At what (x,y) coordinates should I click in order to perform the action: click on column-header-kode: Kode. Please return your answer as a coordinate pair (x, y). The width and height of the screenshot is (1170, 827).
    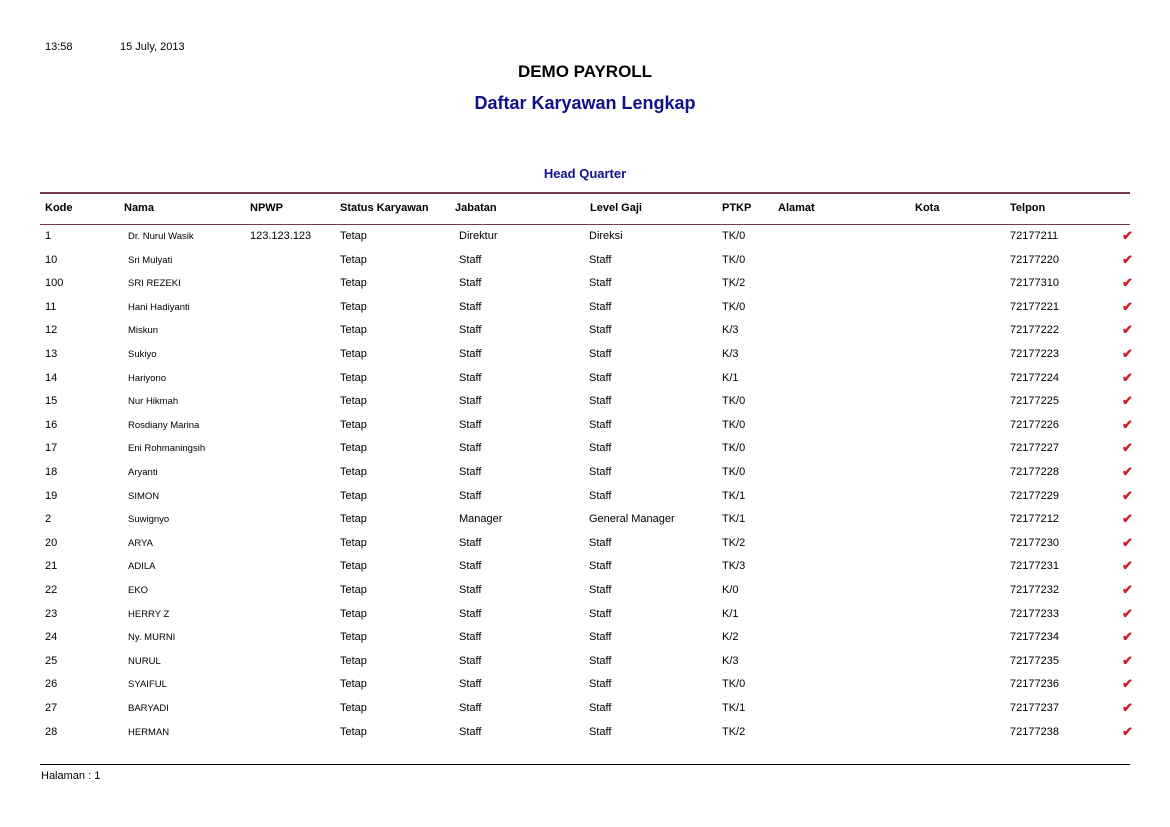
    Looking at the image, I should click on (59, 208).